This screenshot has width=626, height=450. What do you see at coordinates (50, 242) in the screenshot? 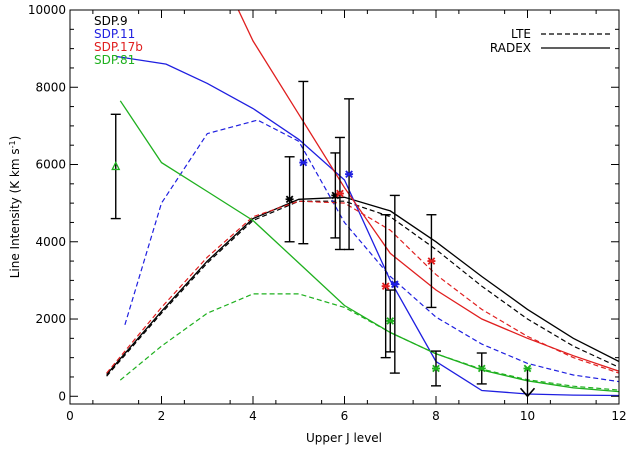
I see `y-tick-label: 4000` at bounding box center [50, 242].